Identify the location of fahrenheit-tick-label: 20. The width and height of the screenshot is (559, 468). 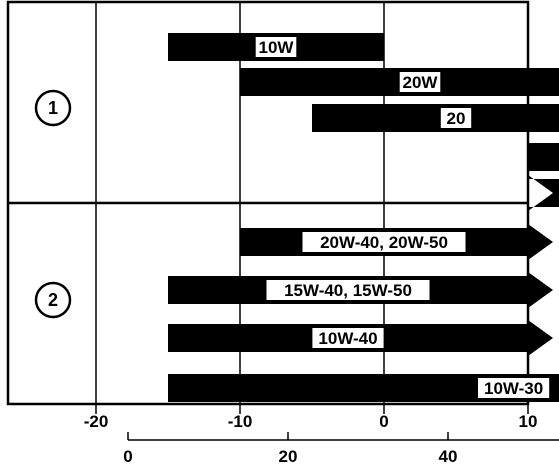
(288, 456).